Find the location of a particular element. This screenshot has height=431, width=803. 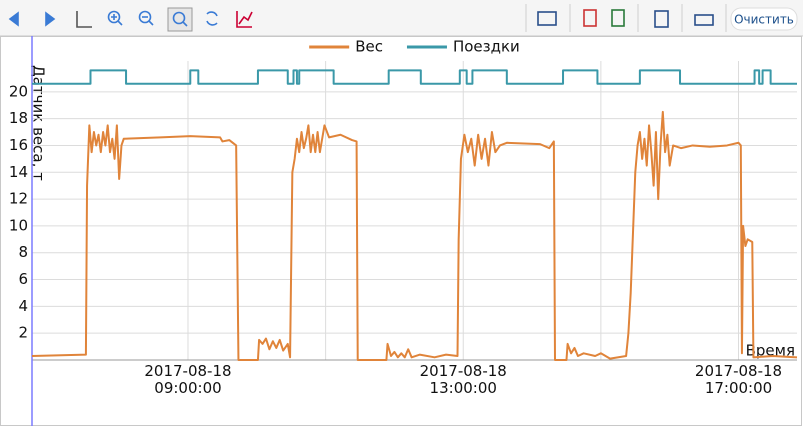

zoom-fit-active is located at coordinates (180, 19).